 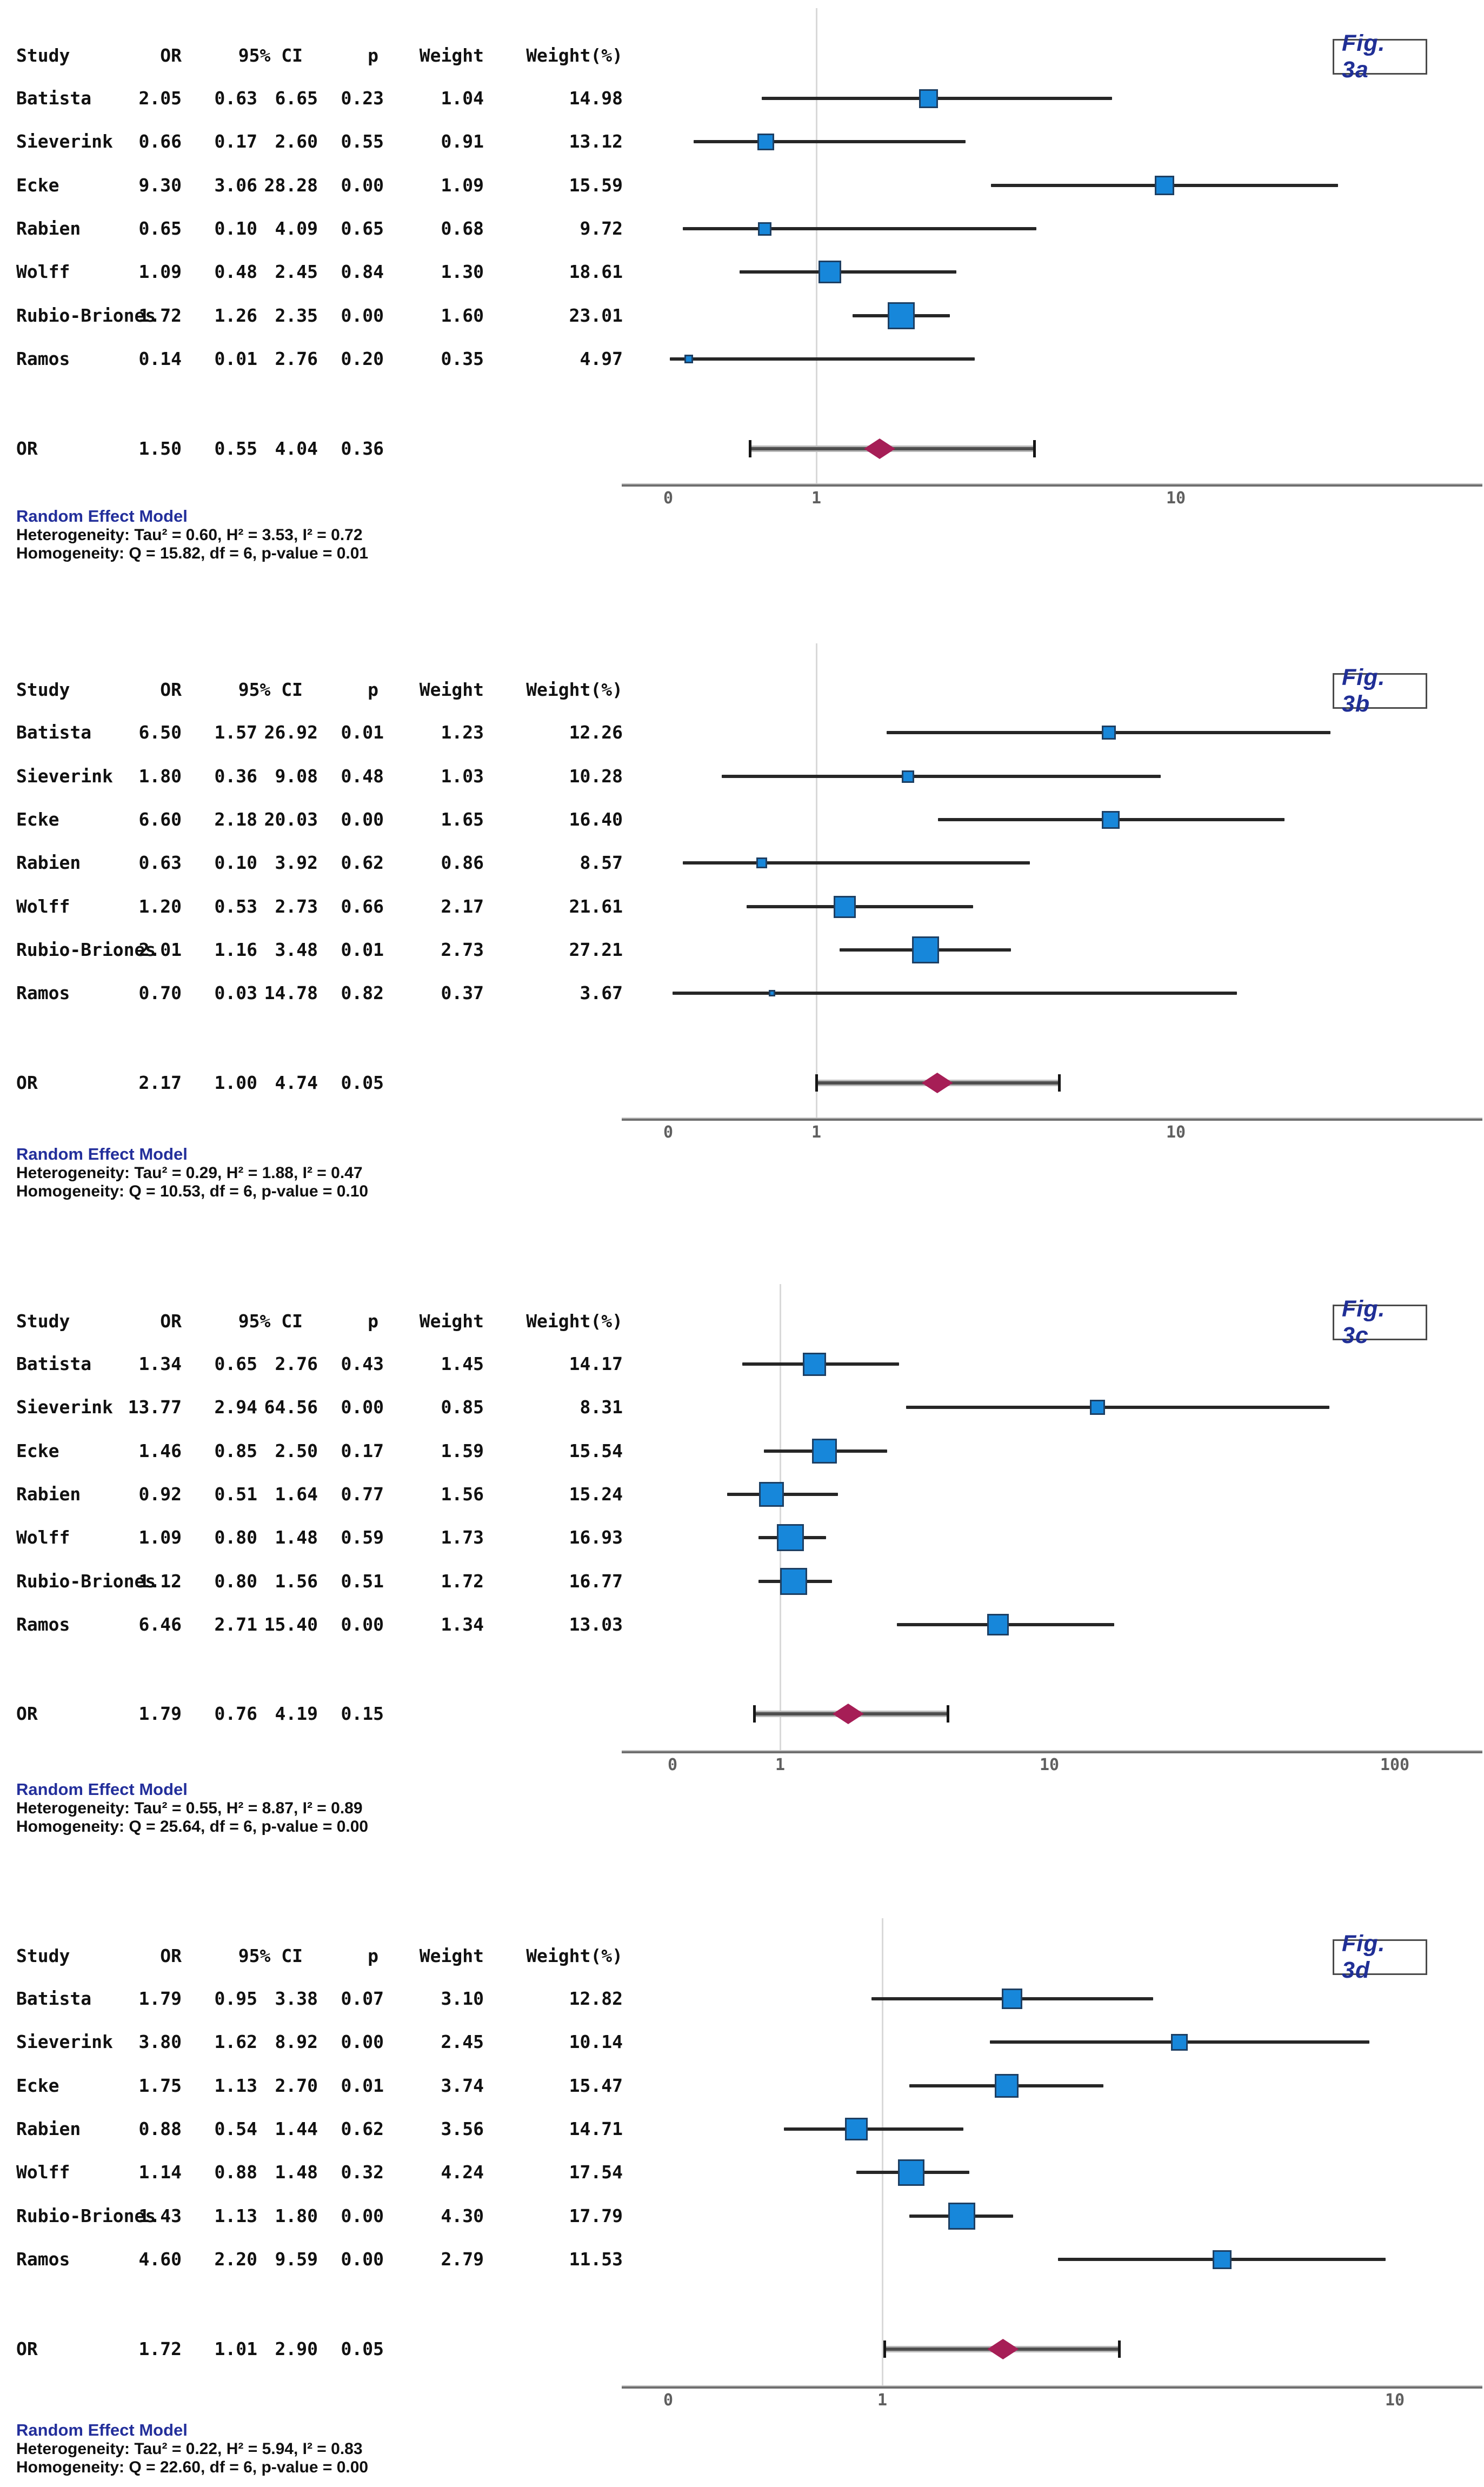 I want to click on p-value: 0.43, so click(x=363, y=1363).